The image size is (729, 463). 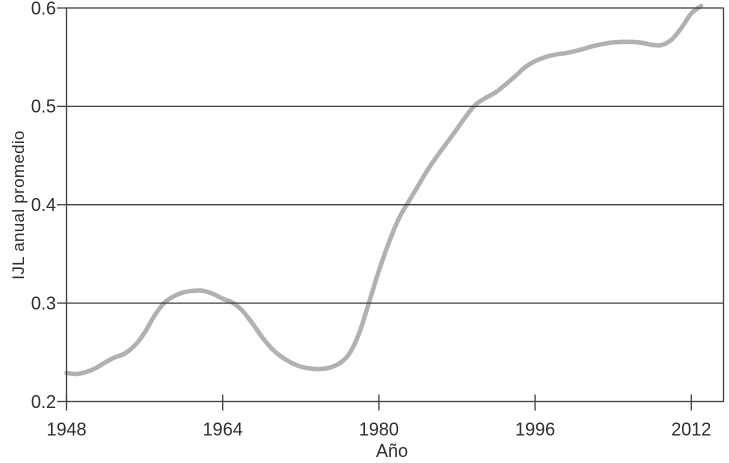 I want to click on y-tick-label: 0.4, so click(x=43, y=205).